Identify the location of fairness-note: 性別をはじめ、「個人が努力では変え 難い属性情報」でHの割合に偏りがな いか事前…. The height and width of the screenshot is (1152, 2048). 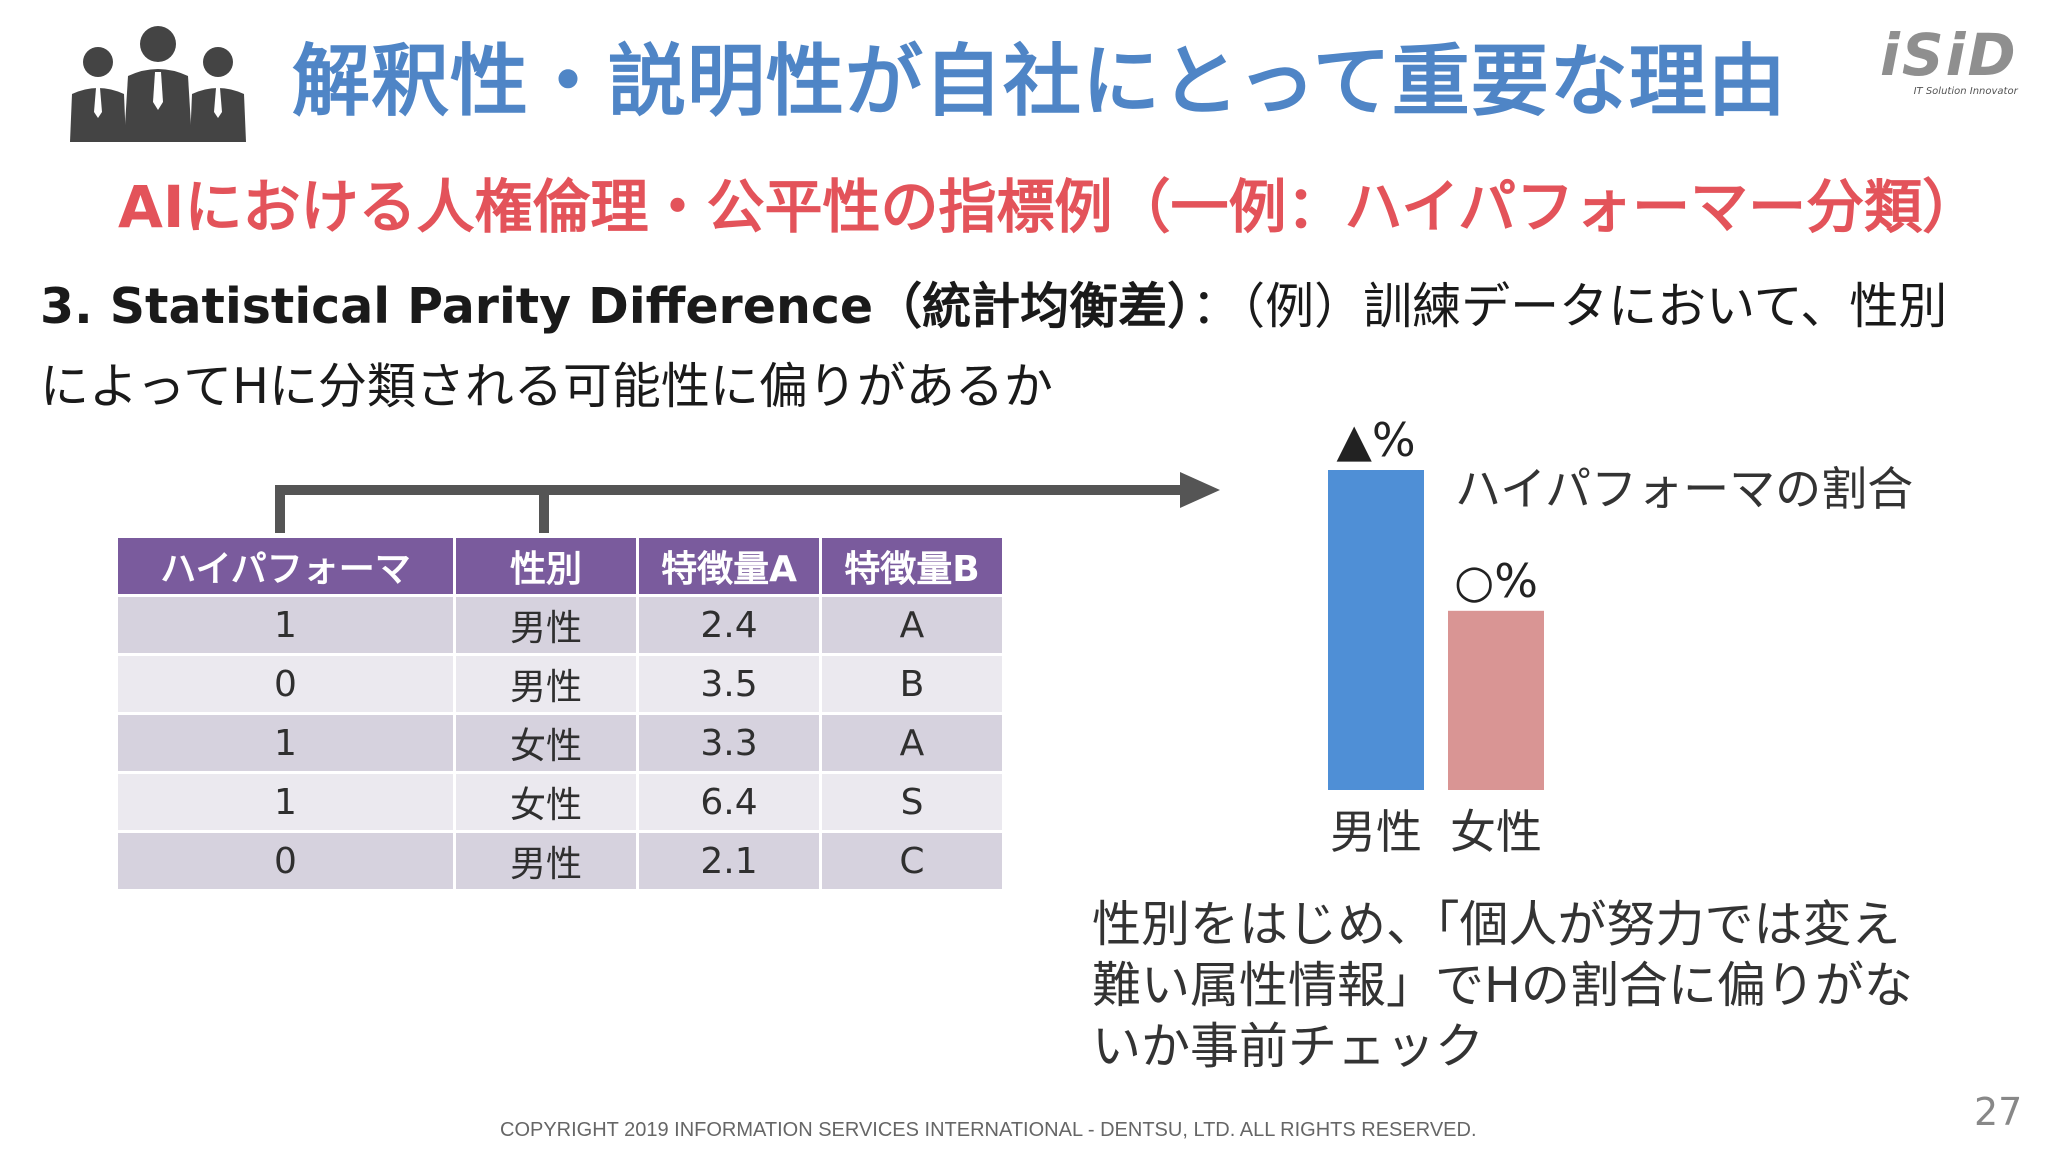
(1542, 986).